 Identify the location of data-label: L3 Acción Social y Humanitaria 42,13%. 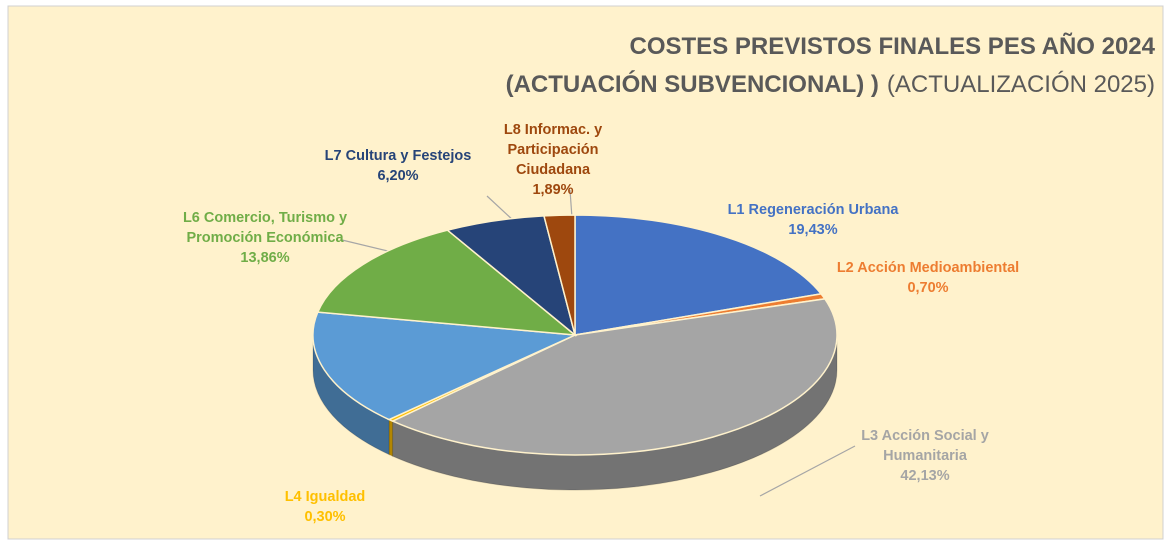
(925, 456).